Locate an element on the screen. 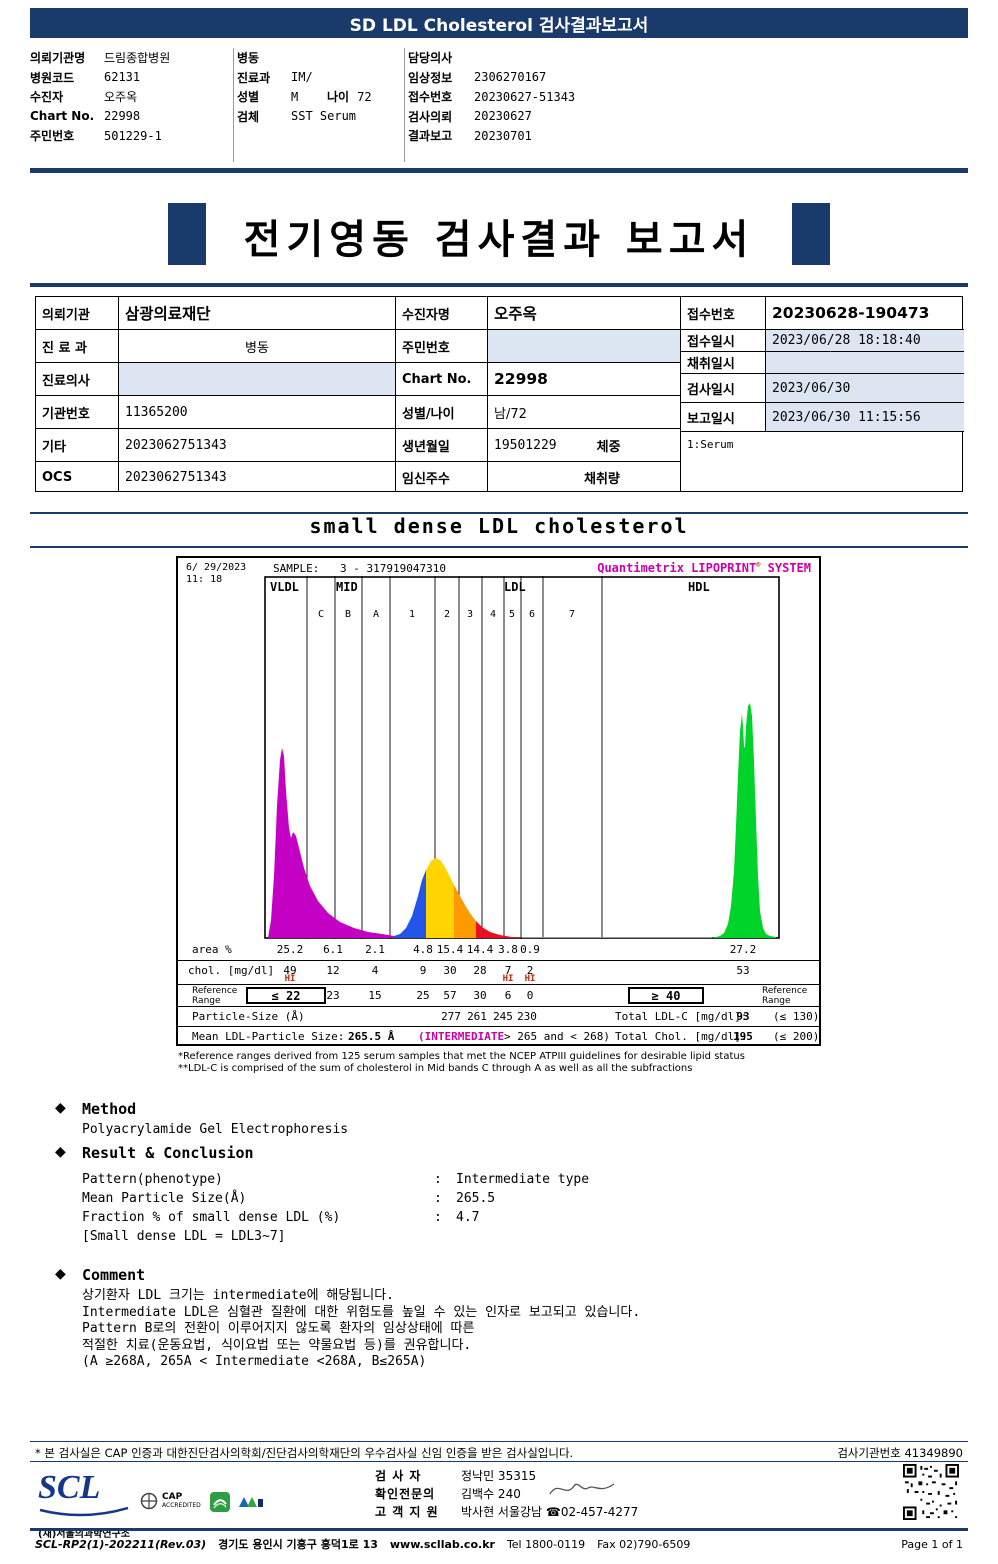 This screenshot has width=998, height=1564. subband-label: 5 is located at coordinates (512, 614).